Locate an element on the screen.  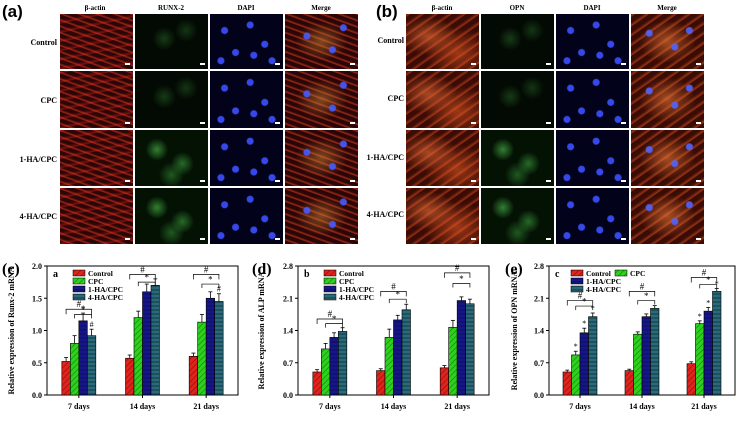
panel-b-column-header: OPN is located at coordinates (517, 8).